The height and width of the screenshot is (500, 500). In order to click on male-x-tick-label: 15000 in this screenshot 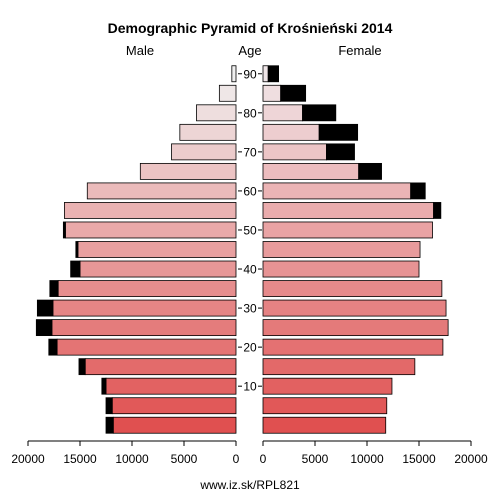, I will do `click(80, 459)`.